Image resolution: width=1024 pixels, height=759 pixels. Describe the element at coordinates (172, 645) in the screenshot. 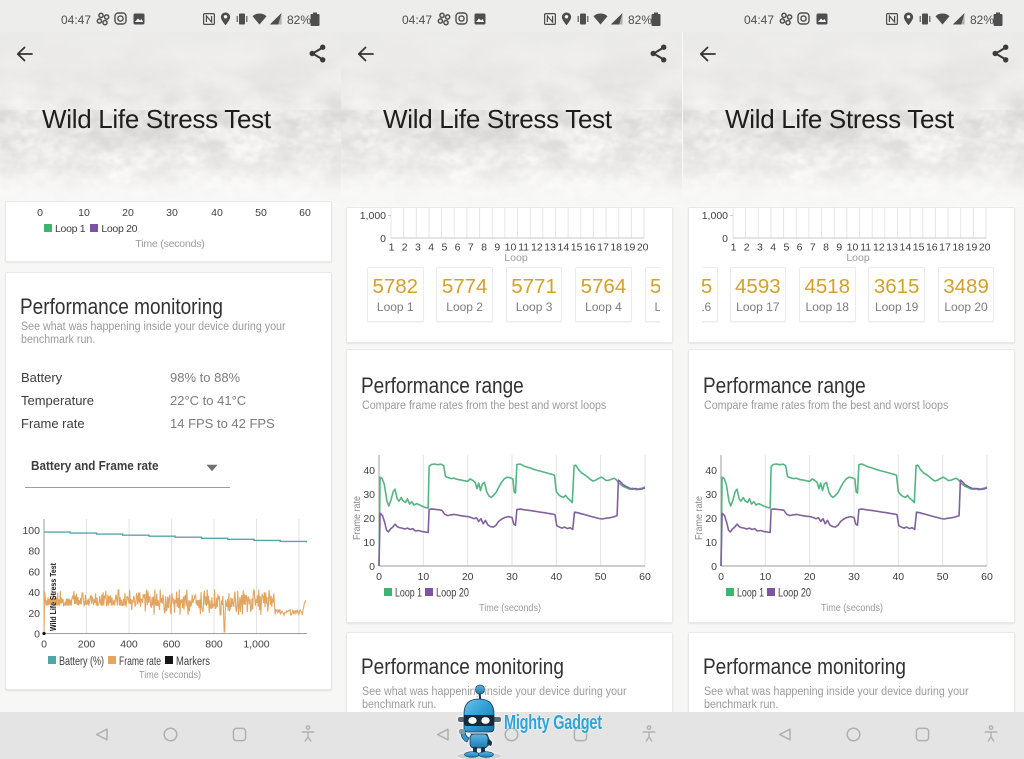

I see `svg-text: 600` at that location.